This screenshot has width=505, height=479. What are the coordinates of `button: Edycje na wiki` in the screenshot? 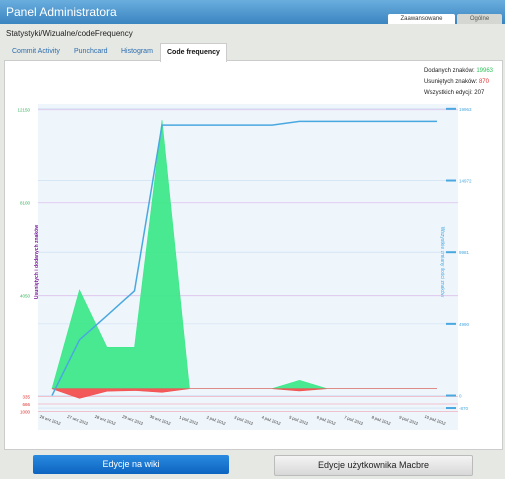 It's located at (131, 464).